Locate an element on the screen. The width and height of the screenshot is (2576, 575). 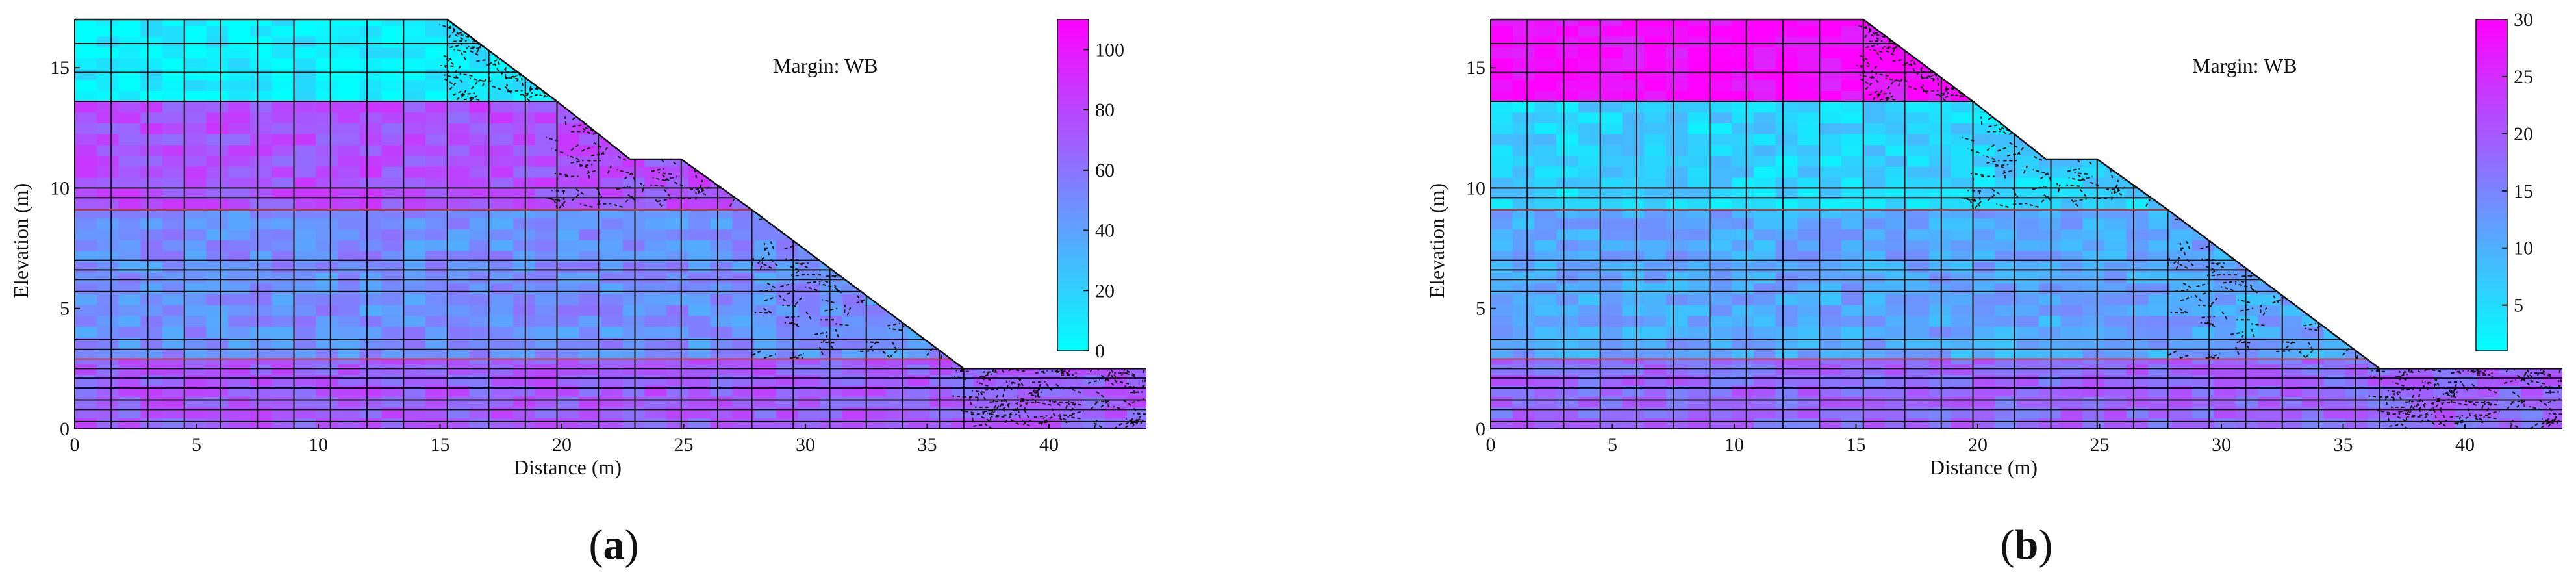
colorbar-tick-label: 10 is located at coordinates (2523, 248).